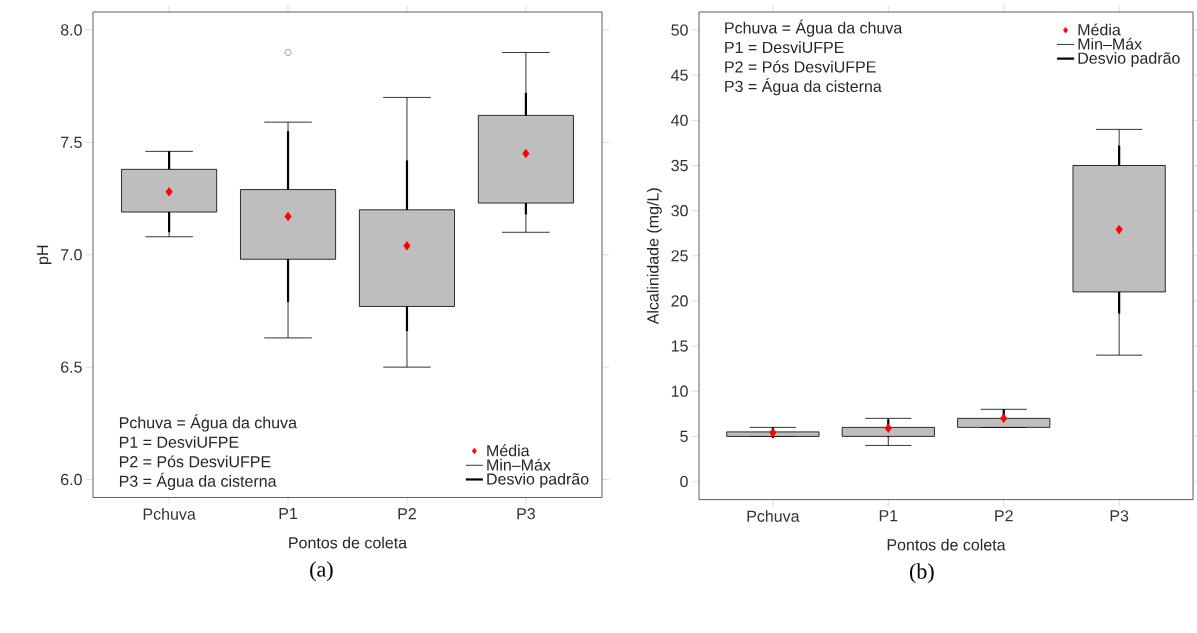 The height and width of the screenshot is (633, 1197). What do you see at coordinates (921, 573) in the screenshot?
I see `text: (b)` at bounding box center [921, 573].